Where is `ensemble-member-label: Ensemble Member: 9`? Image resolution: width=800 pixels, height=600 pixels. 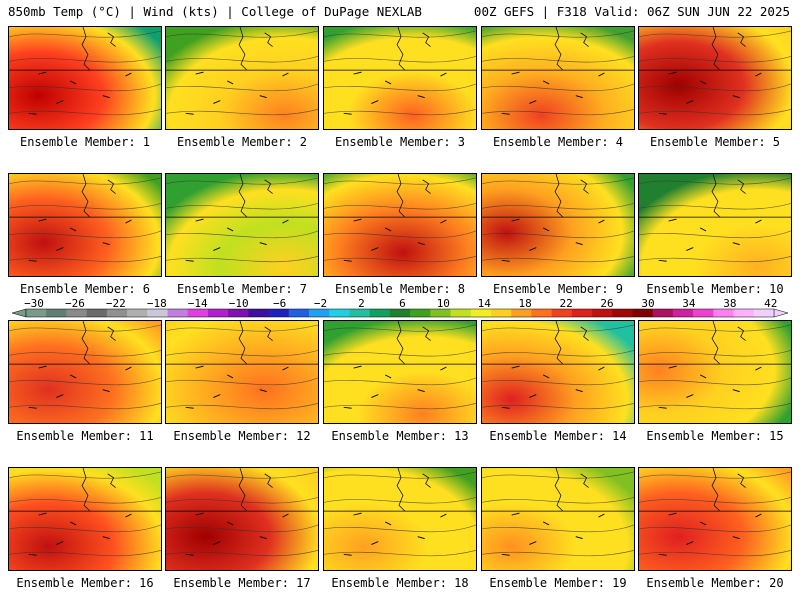
ensemble-member-label: Ensemble Member: 9 is located at coordinates (558, 289).